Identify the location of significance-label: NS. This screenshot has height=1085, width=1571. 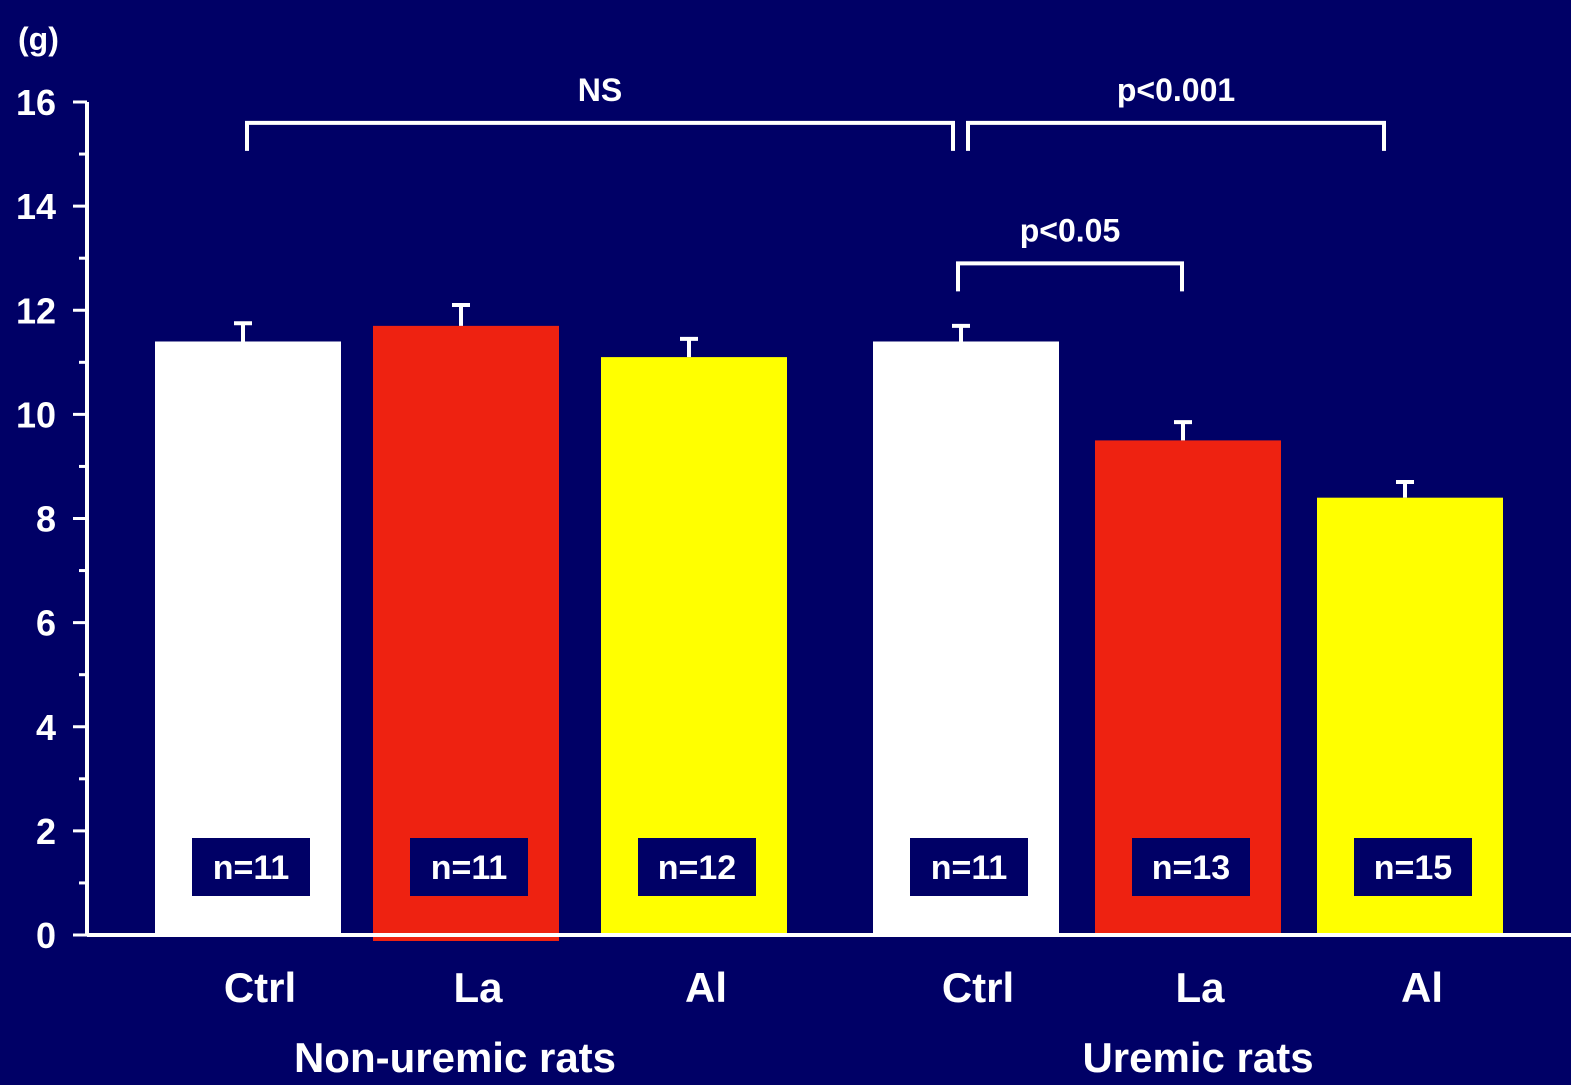
(600, 90).